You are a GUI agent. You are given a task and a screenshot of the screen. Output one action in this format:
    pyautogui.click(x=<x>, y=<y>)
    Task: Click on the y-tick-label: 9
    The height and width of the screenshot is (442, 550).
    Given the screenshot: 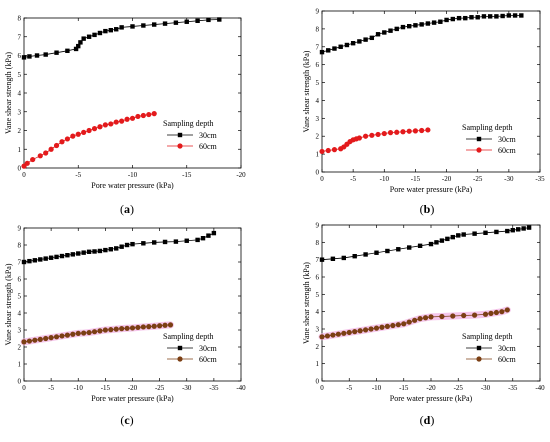 What is the action you would take?
    pyautogui.click(x=20, y=229)
    